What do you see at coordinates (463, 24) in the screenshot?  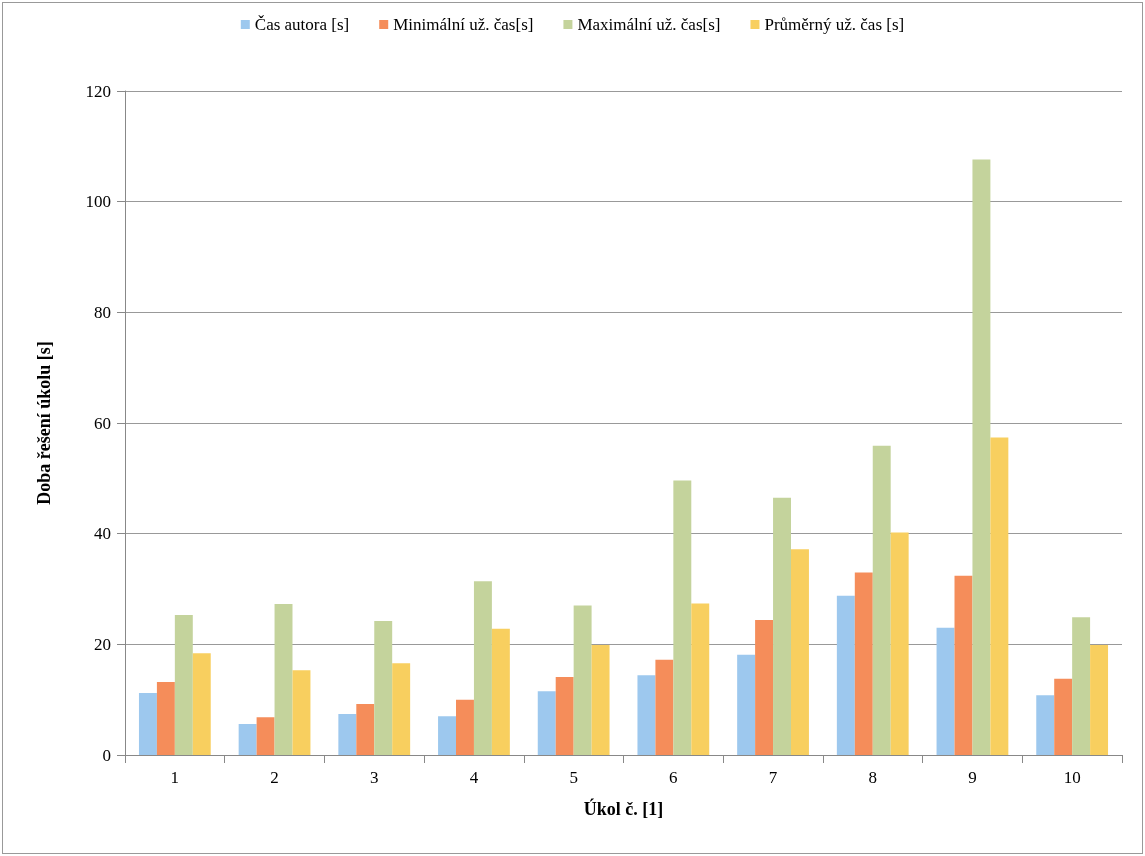 I see `legend-label: Minimální už. čas[s]` at bounding box center [463, 24].